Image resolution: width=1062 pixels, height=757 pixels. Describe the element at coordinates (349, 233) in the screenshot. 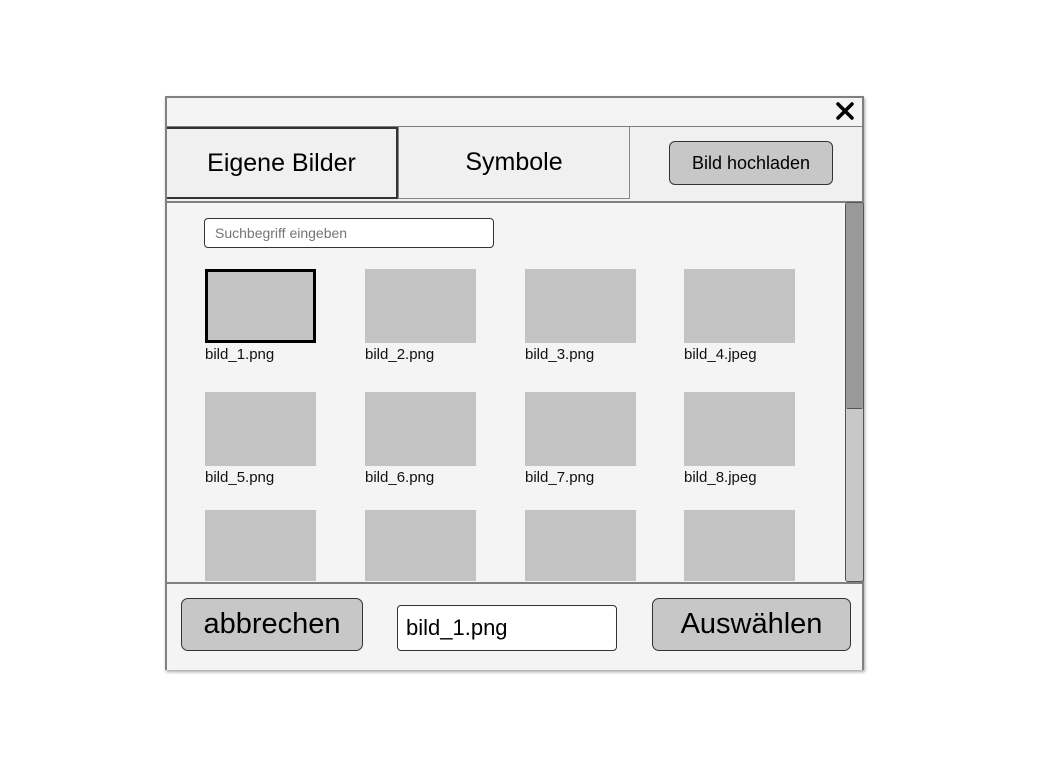

I see `search-input` at that location.